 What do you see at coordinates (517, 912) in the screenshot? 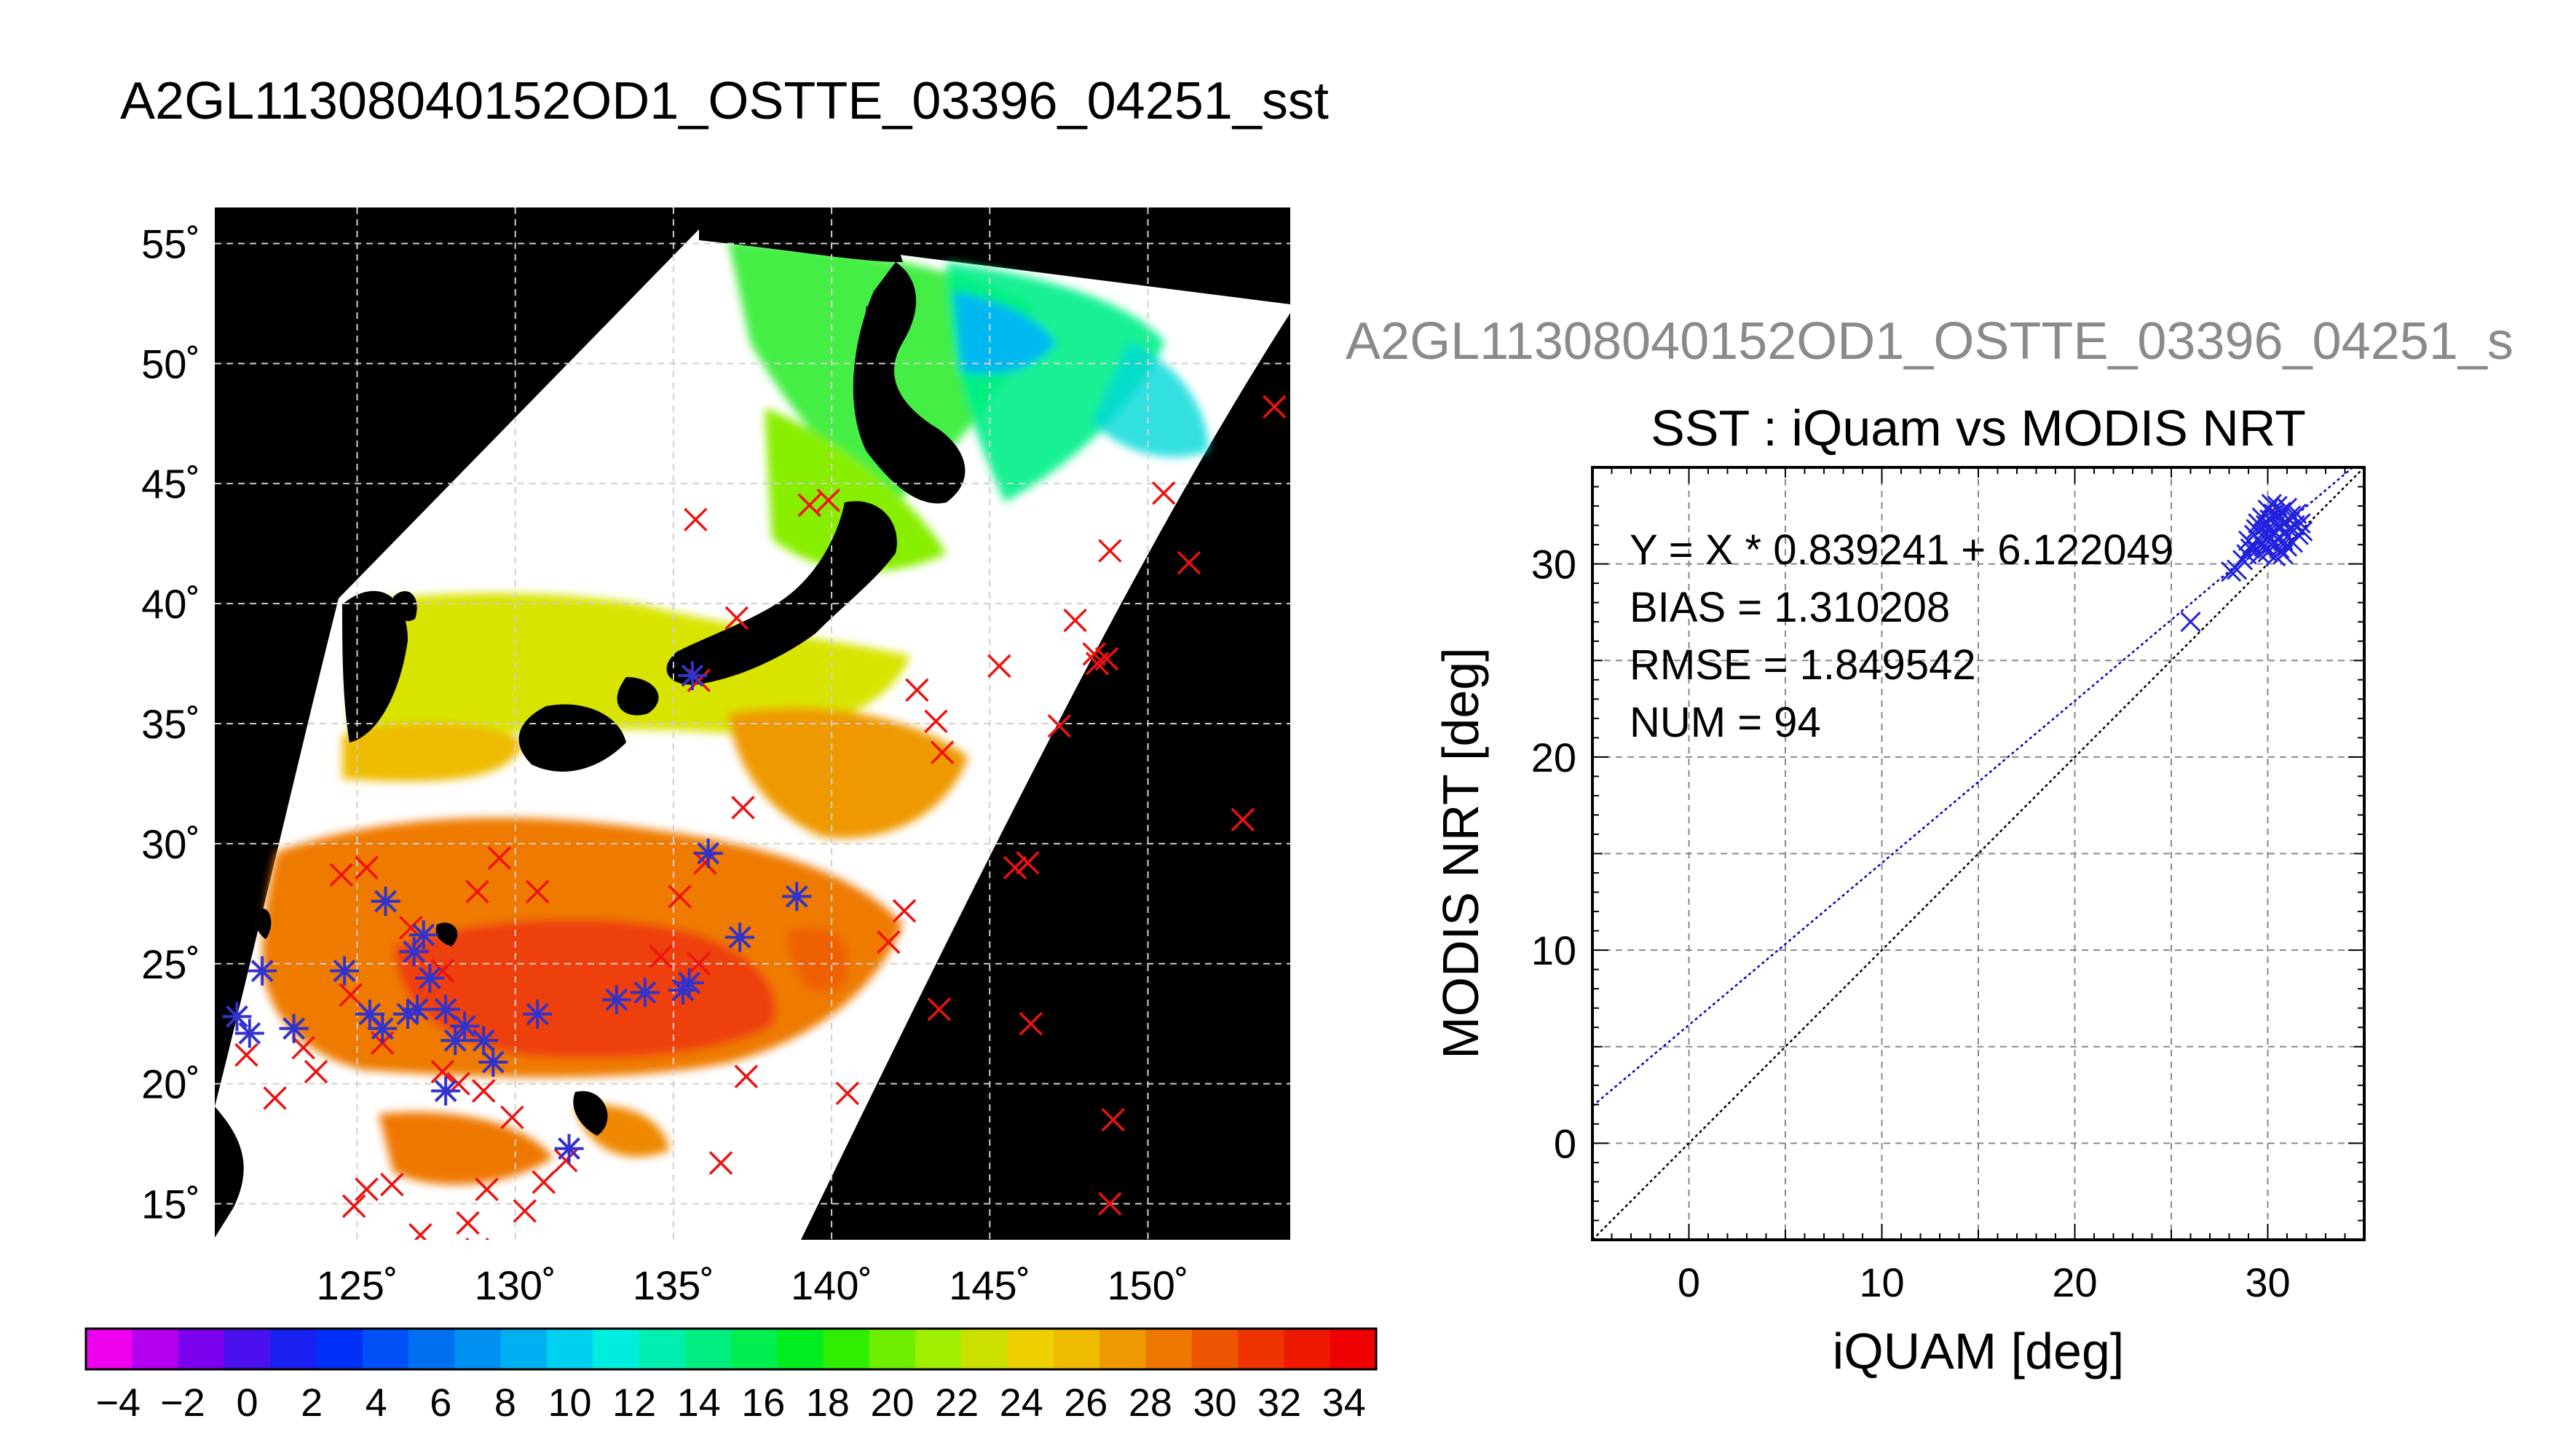
I see `map-markers-blue` at bounding box center [517, 912].